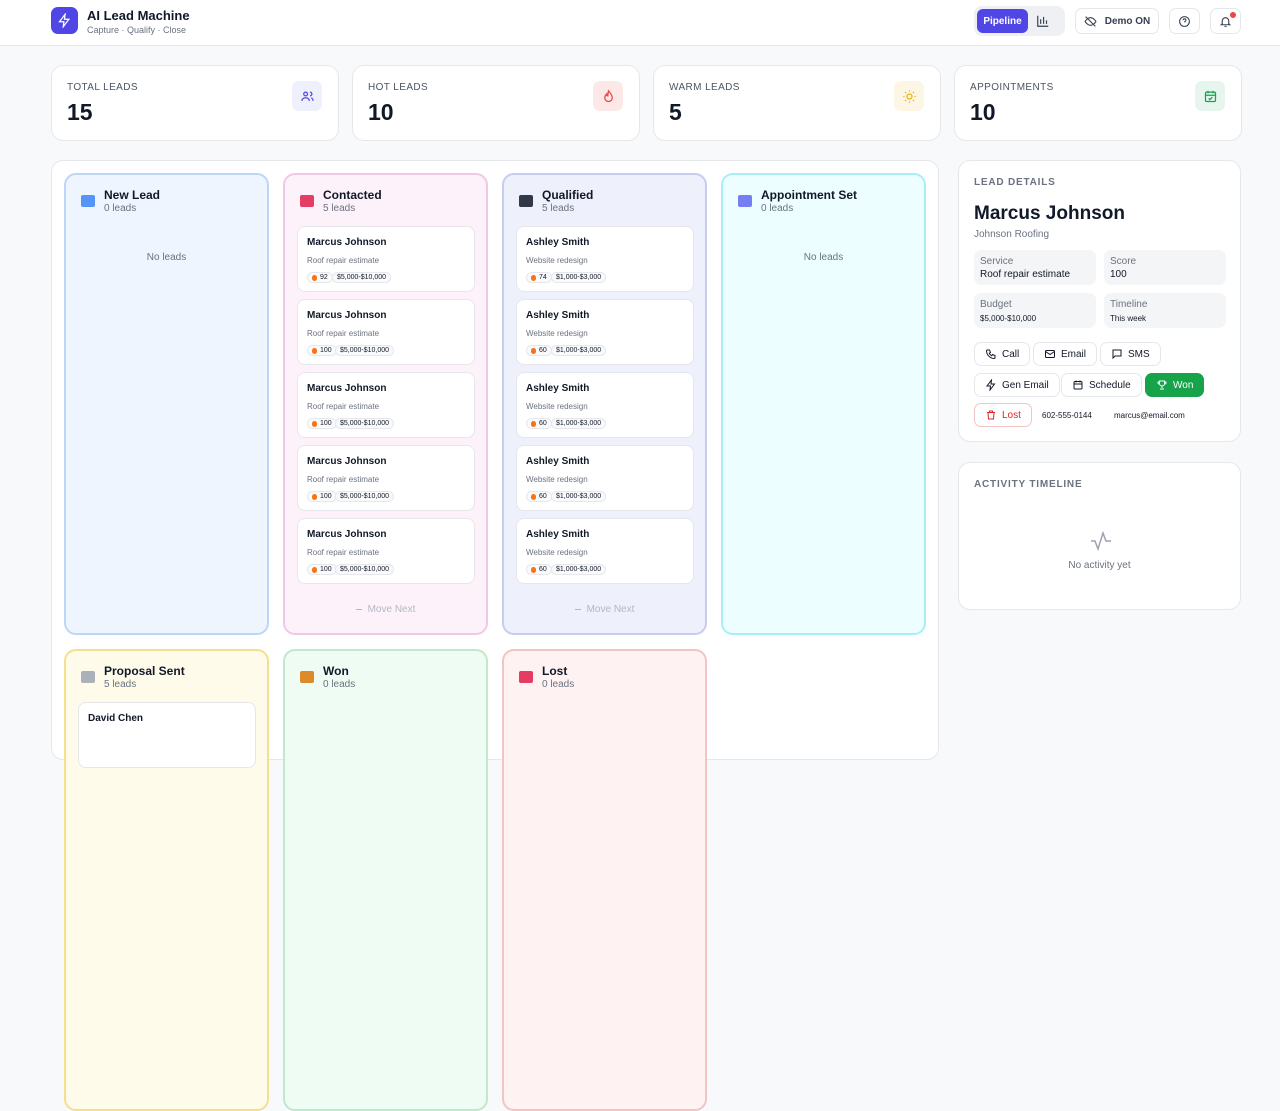  I want to click on score-badge: 92, so click(320, 277).